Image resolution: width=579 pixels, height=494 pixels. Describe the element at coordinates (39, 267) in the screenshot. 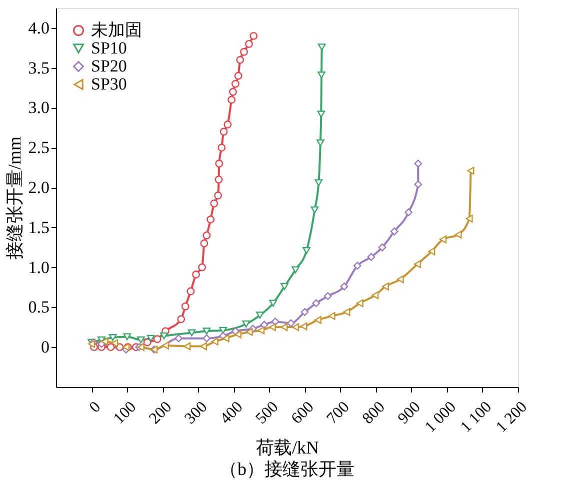

I see `y-tick-label: 1.0` at that location.